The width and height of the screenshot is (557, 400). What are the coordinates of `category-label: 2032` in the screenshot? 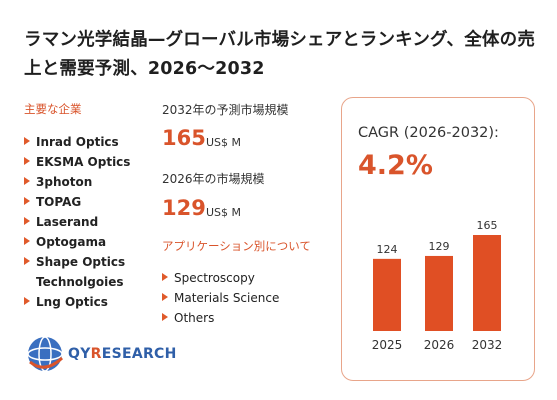 It's located at (487, 345).